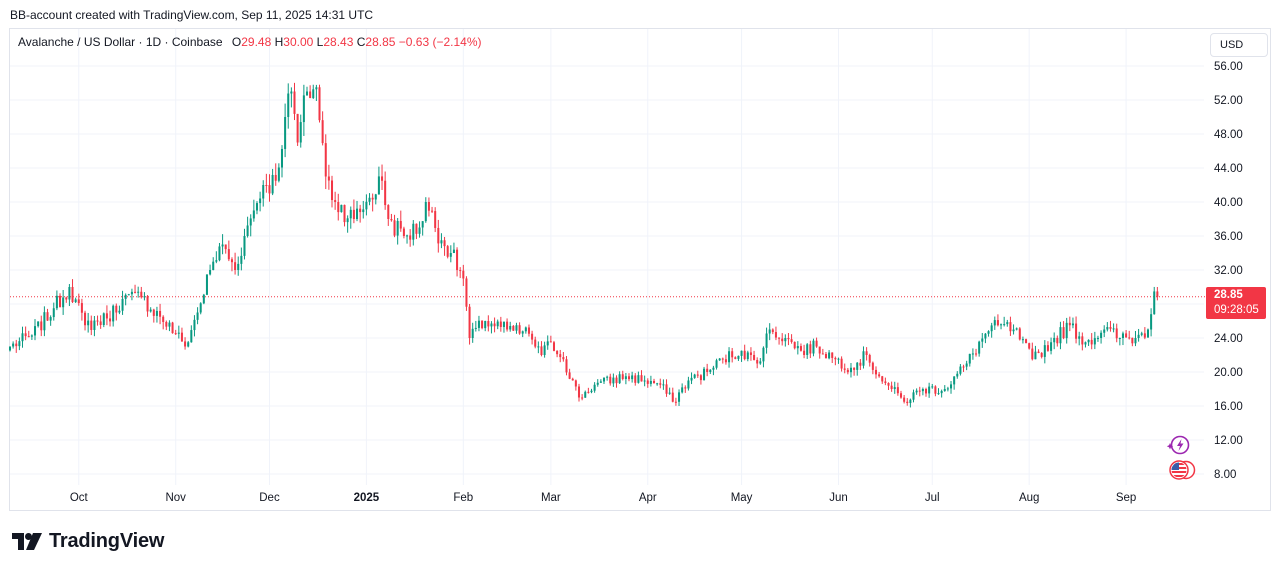 The image size is (1281, 571). I want to click on x-tick-label: Nov, so click(175, 498).